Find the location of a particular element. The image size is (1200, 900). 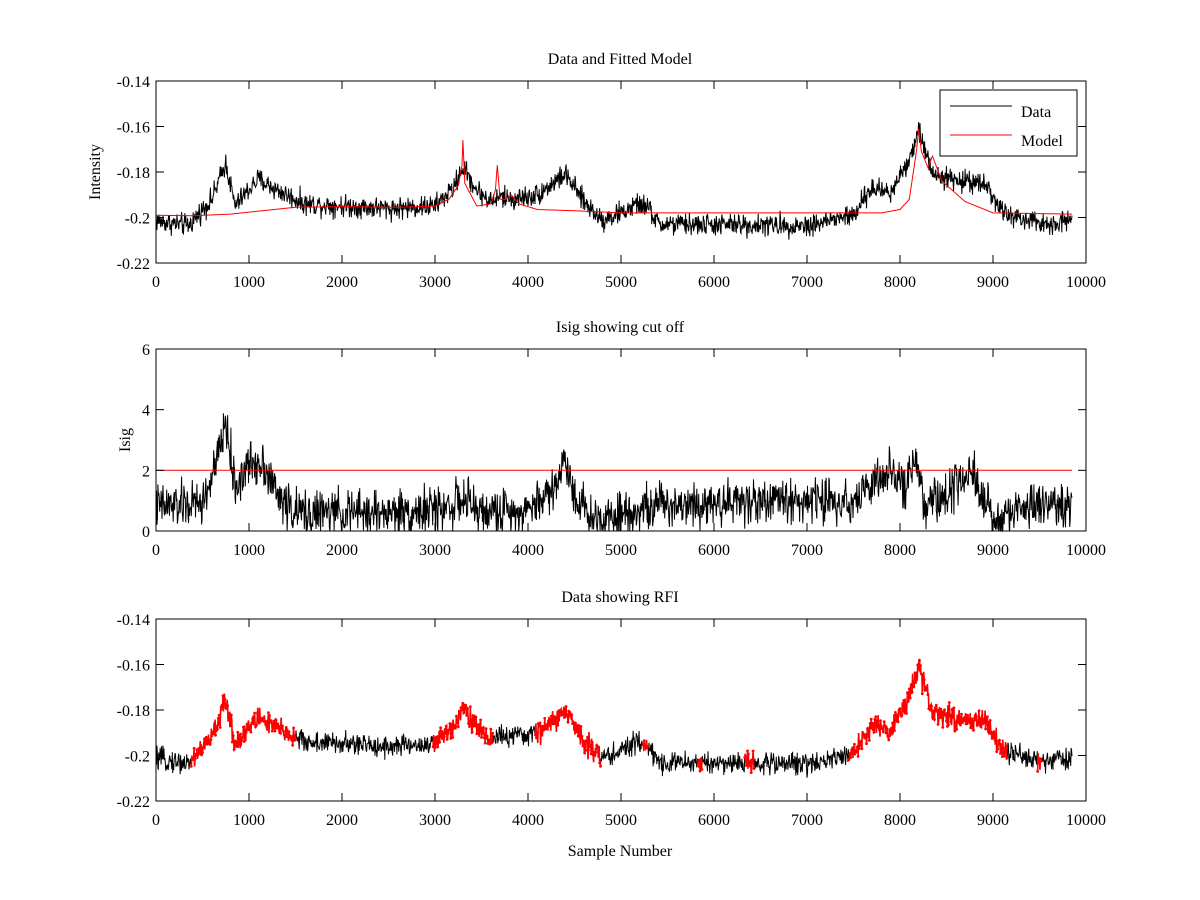

legend: Data Model is located at coordinates (1008, 123).